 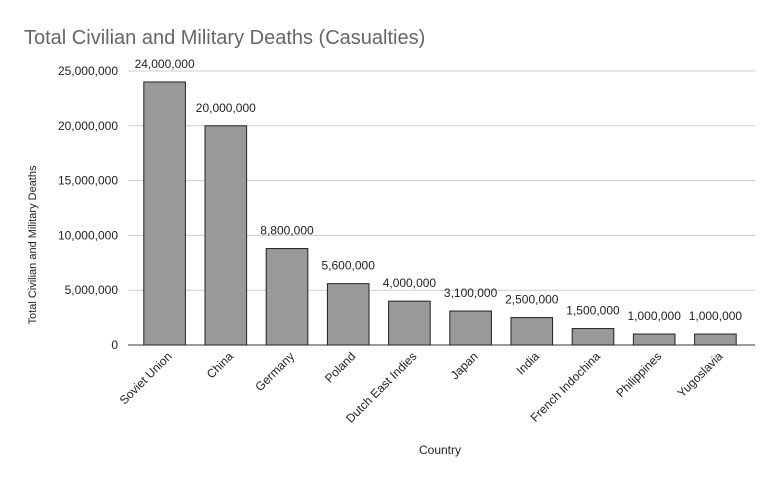 I want to click on y-axis-title: Total Civilian and Military Deaths, so click(x=33, y=244).